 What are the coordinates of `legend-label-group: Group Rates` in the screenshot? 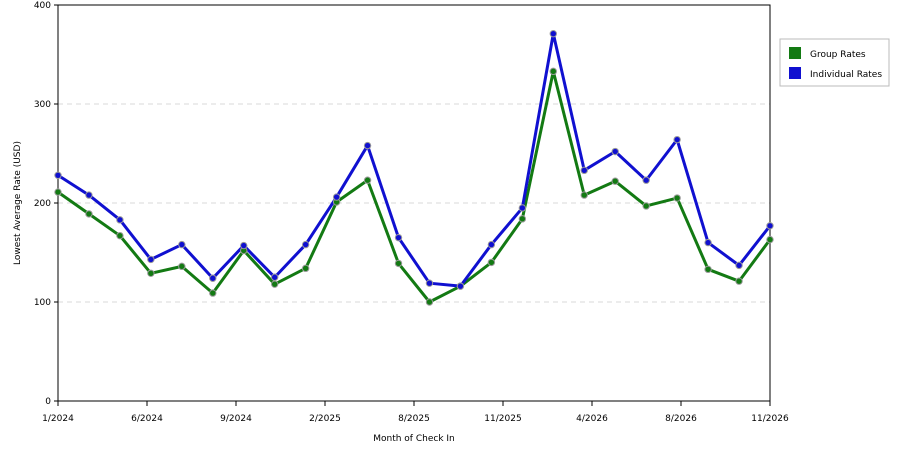 It's located at (838, 55).